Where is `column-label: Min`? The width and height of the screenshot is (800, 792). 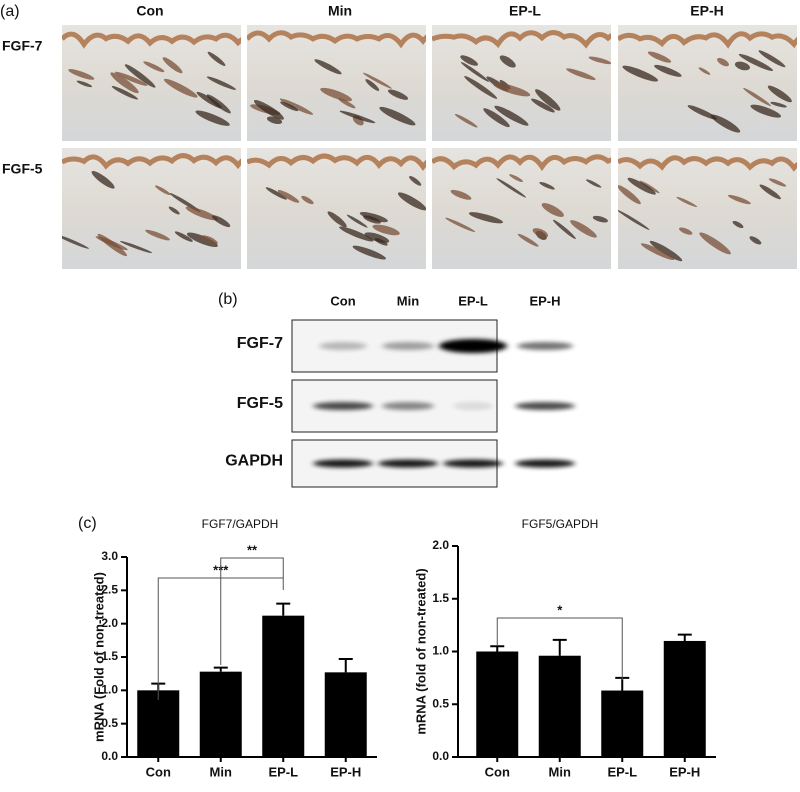
column-label: Min is located at coordinates (340, 11).